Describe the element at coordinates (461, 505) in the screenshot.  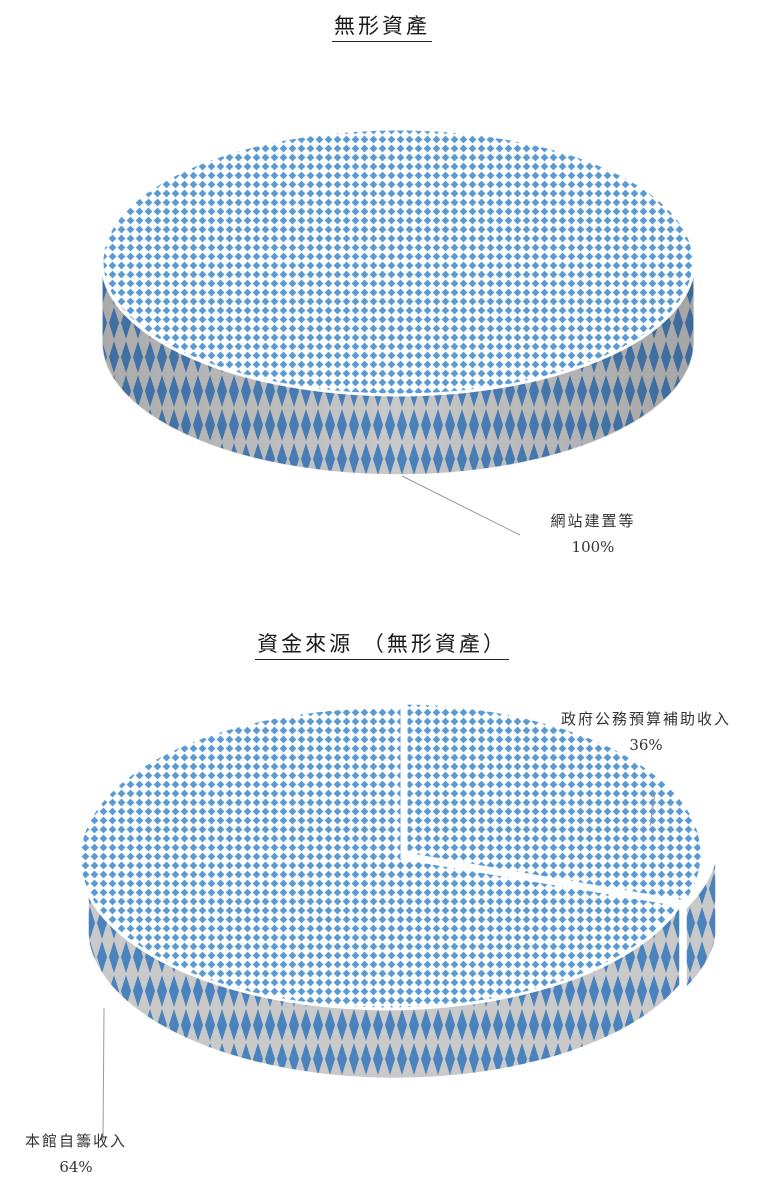
I see `leader-line` at that location.